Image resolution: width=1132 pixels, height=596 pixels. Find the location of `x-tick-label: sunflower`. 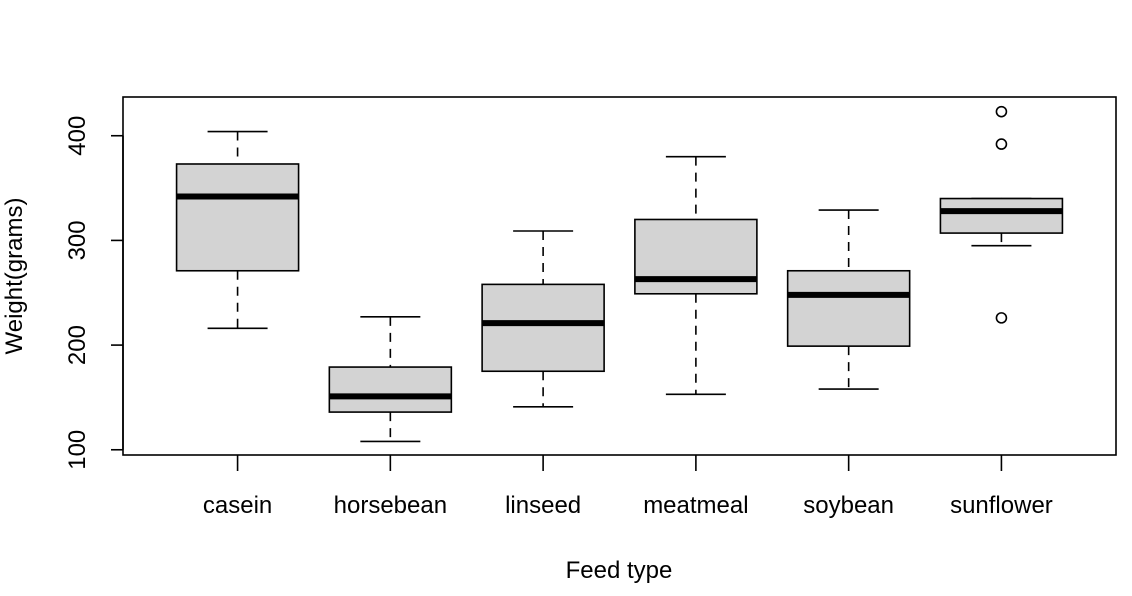

x-tick-label: sunflower is located at coordinates (1001, 505).